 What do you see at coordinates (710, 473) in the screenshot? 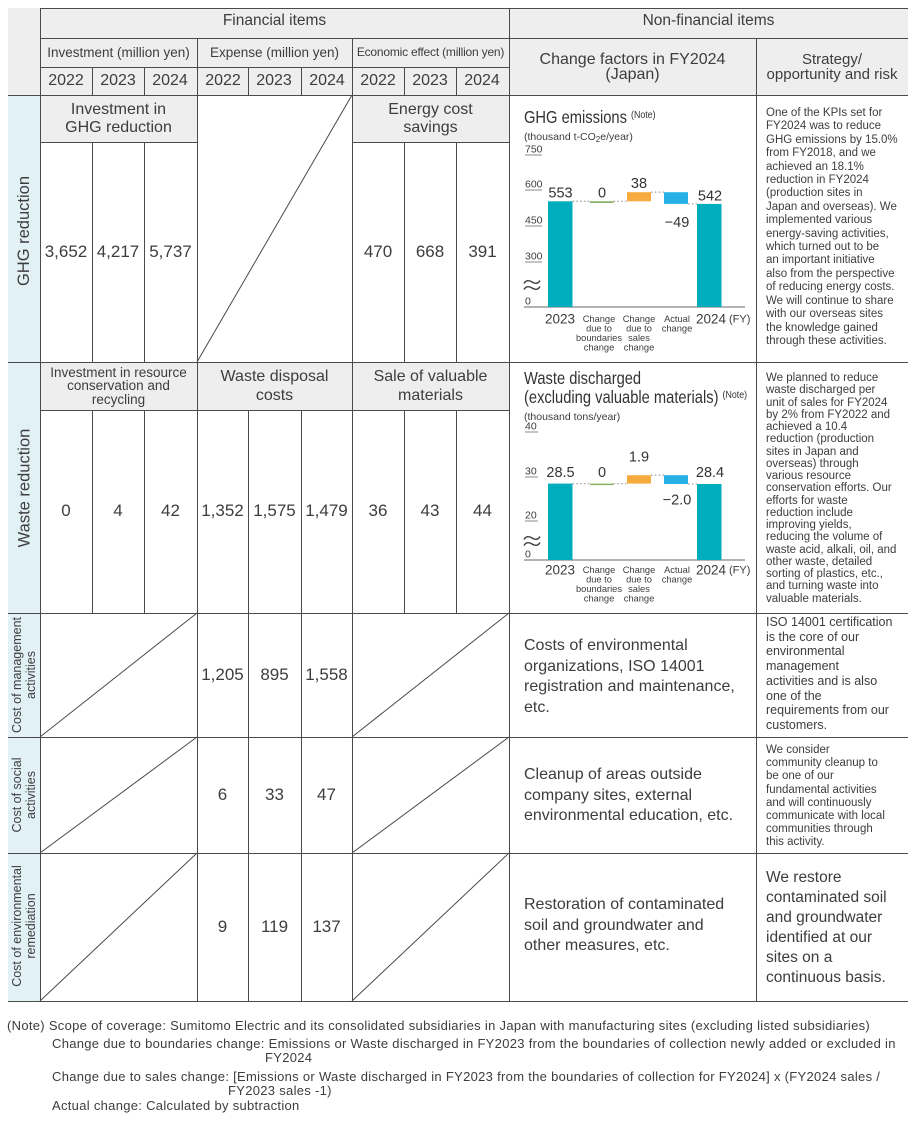
I see `svg-text: 28.4` at bounding box center [710, 473].